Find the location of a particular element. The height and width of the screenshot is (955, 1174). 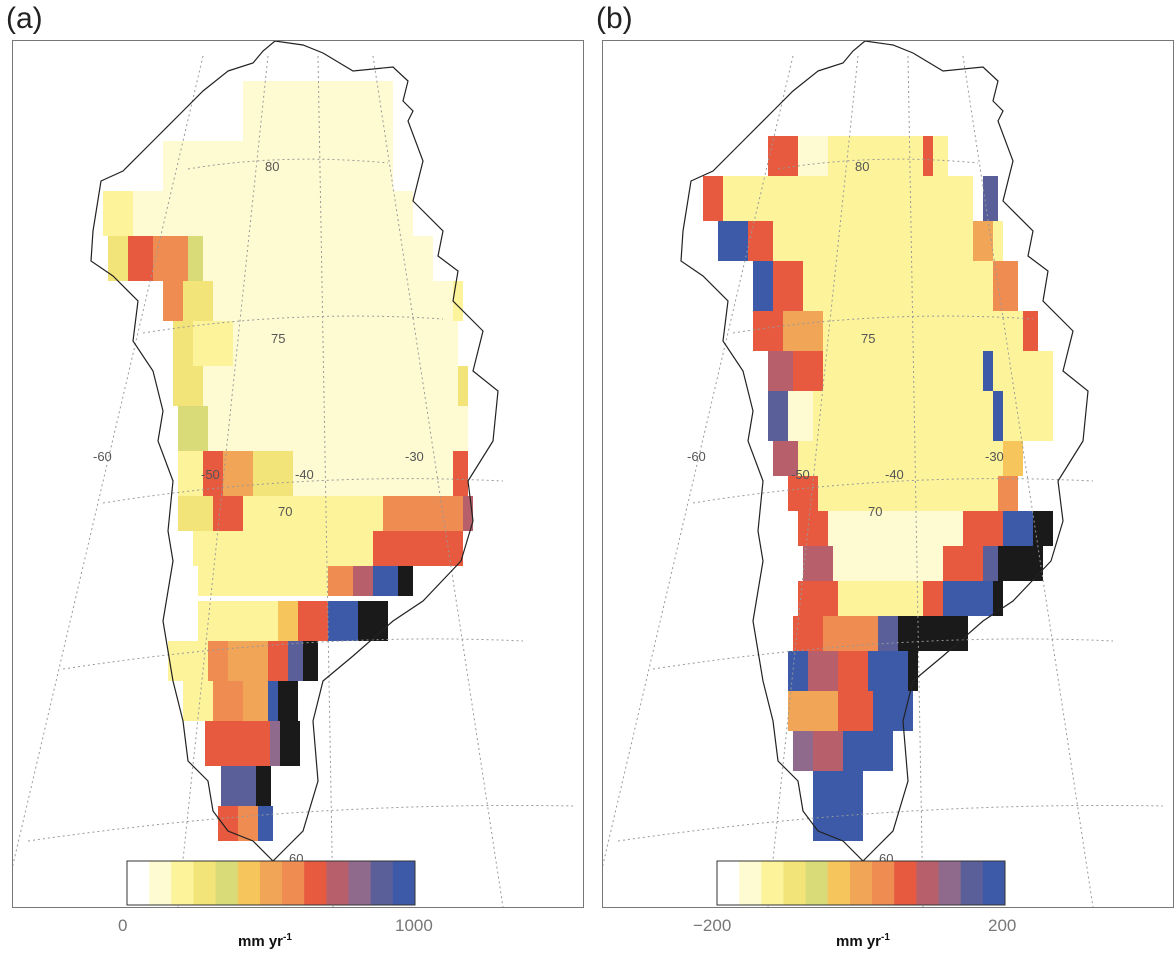

lat-label-70: 70 is located at coordinates (285, 511).